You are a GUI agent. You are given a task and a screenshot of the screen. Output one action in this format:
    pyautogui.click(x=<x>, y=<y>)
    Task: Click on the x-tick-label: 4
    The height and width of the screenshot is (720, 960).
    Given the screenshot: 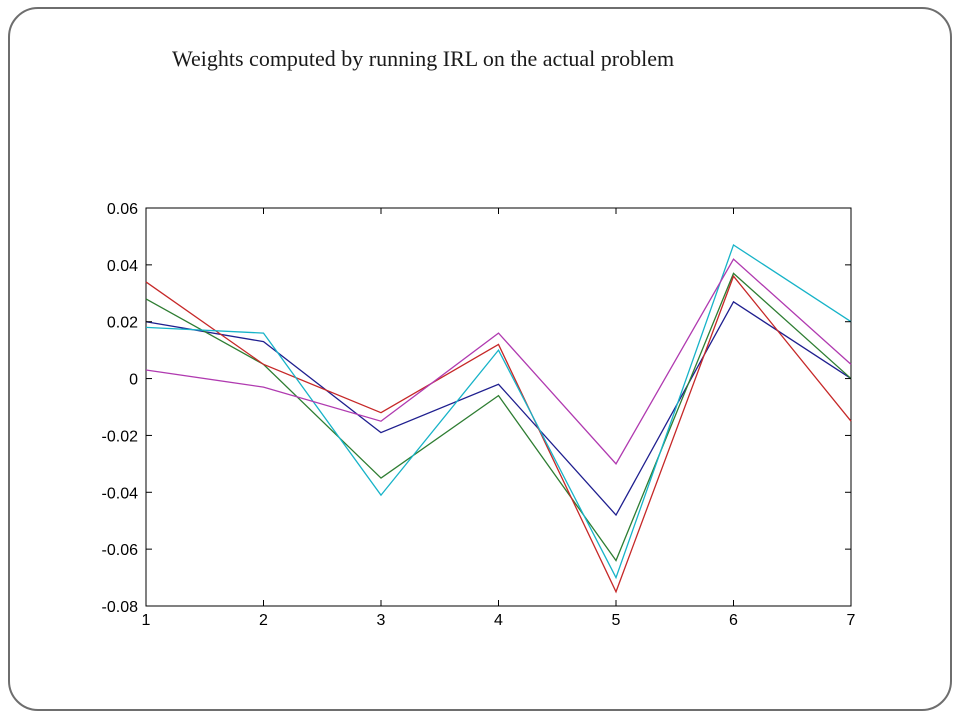 What is the action you would take?
    pyautogui.click(x=498, y=620)
    